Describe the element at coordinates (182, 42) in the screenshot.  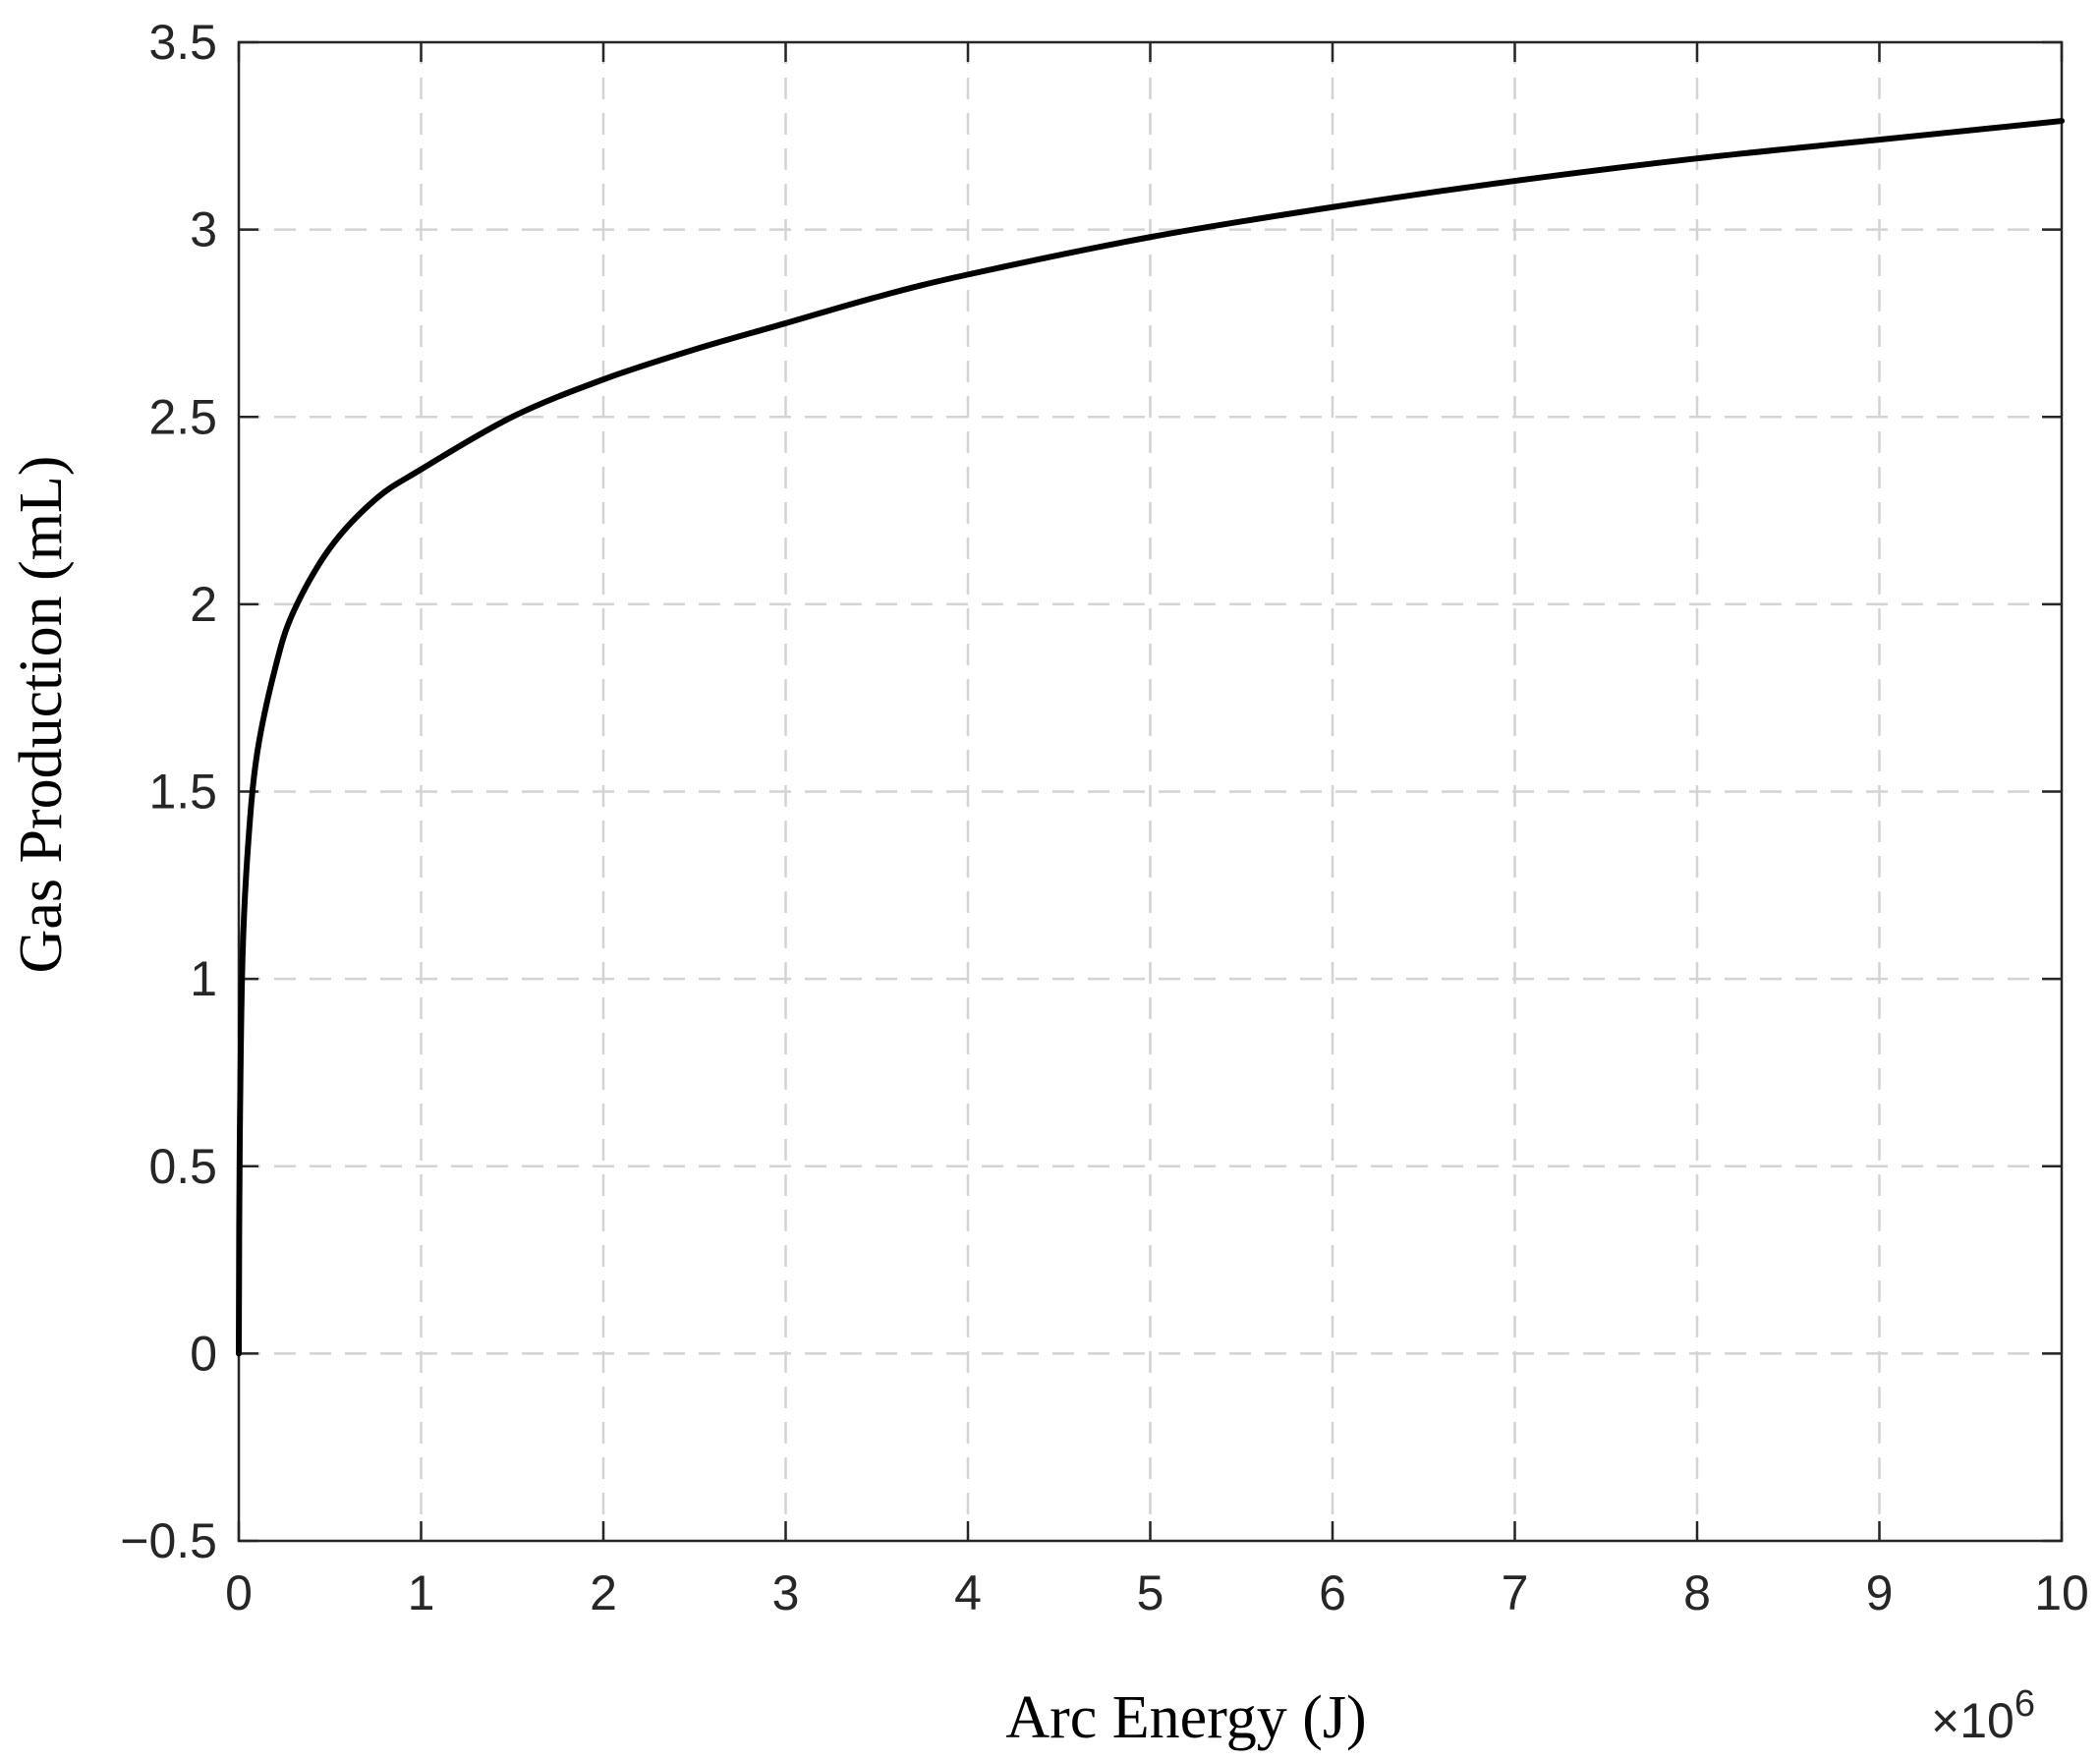
I see `y-tick-label: 3.5` at that location.